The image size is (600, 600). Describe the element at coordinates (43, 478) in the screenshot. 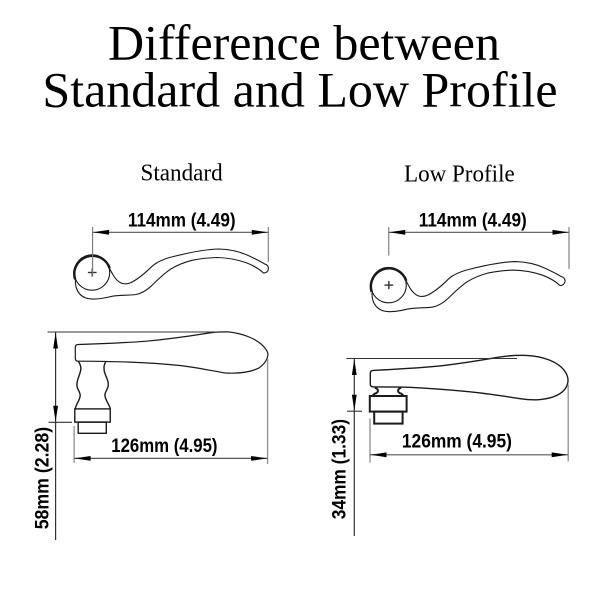

I see `svg-text: 58mm (2.28)` at that location.